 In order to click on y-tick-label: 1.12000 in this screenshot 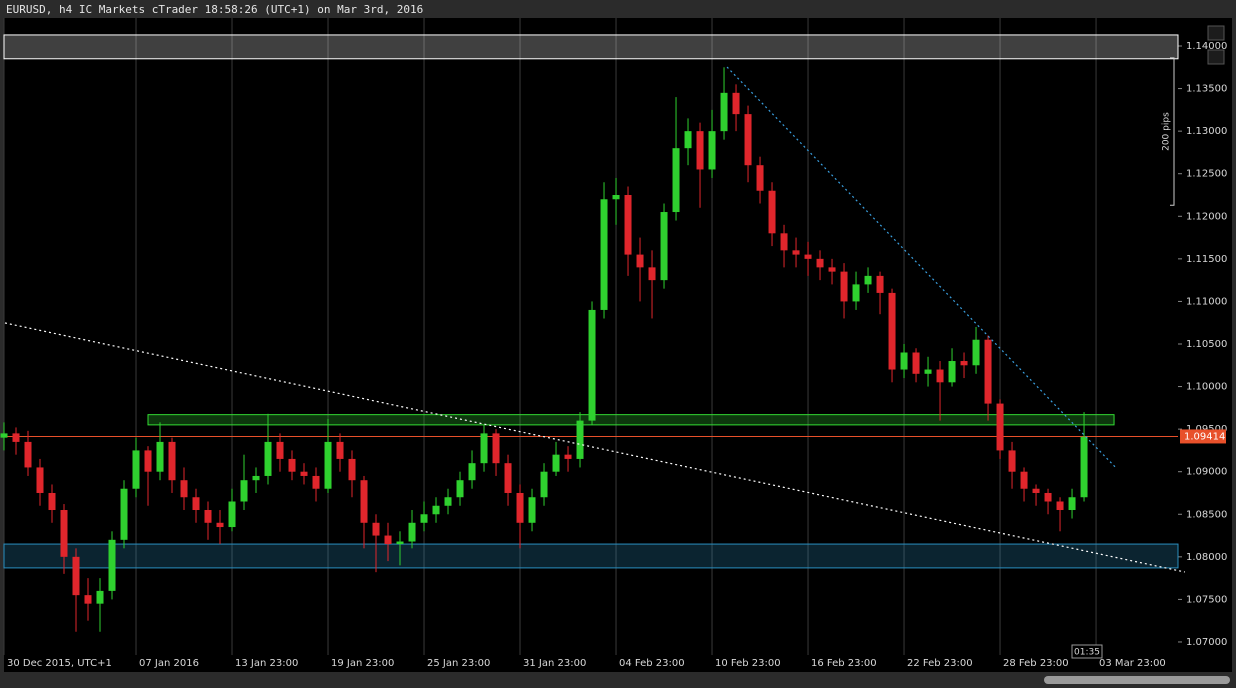, I will do `click(1206, 216)`.